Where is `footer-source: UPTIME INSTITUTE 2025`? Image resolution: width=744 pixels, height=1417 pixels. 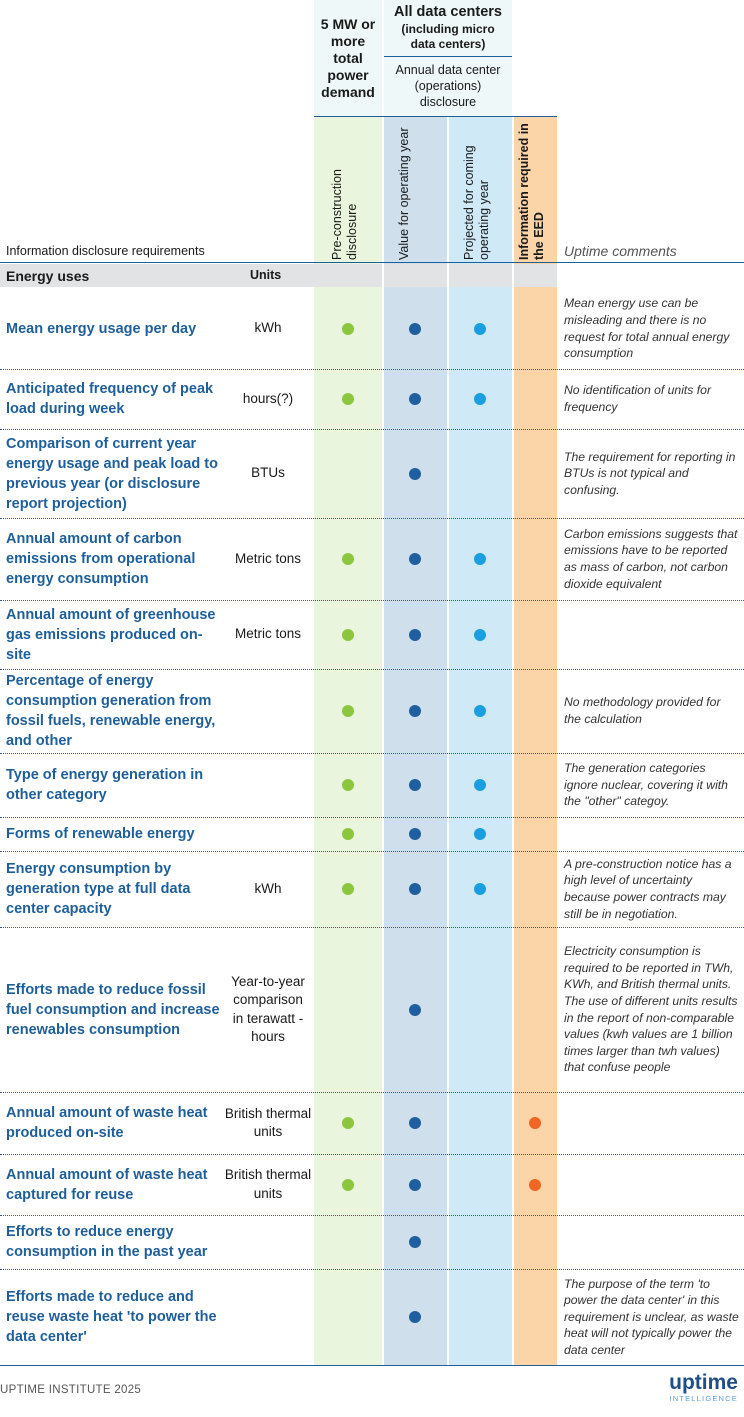 footer-source: UPTIME INSTITUTE 2025 is located at coordinates (71, 1390).